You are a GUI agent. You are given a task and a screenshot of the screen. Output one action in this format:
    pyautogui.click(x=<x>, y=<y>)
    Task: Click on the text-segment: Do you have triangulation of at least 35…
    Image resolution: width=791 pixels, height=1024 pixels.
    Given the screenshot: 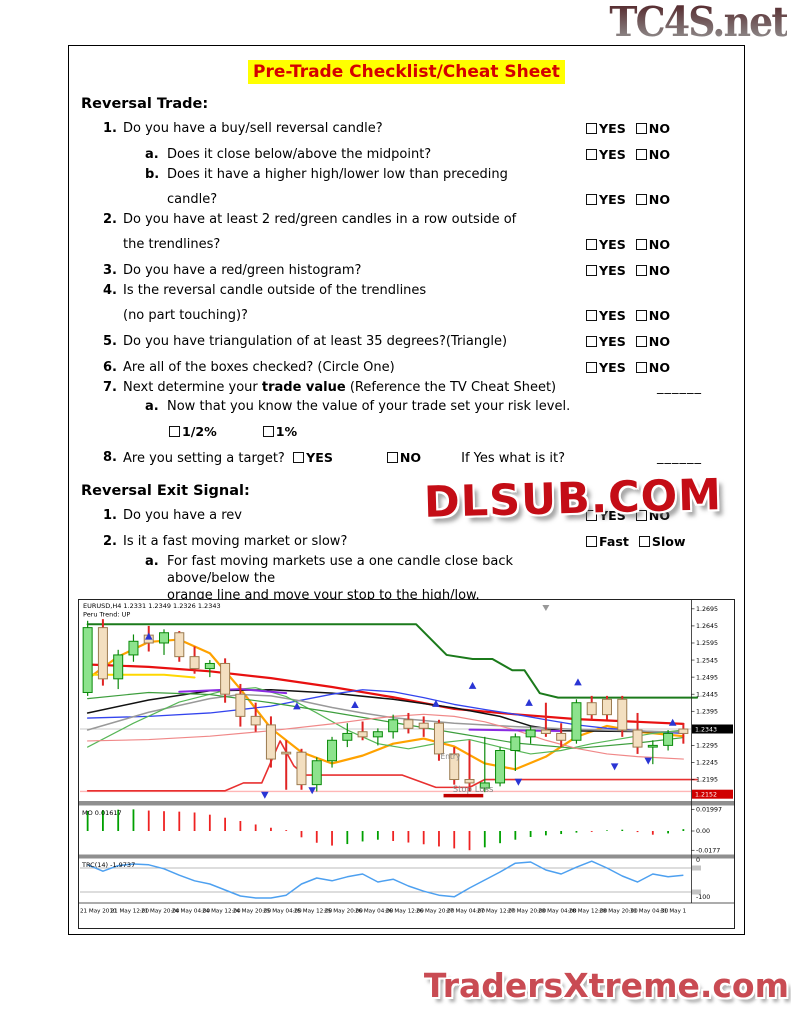 What is the action you would take?
    pyautogui.click(x=315, y=341)
    